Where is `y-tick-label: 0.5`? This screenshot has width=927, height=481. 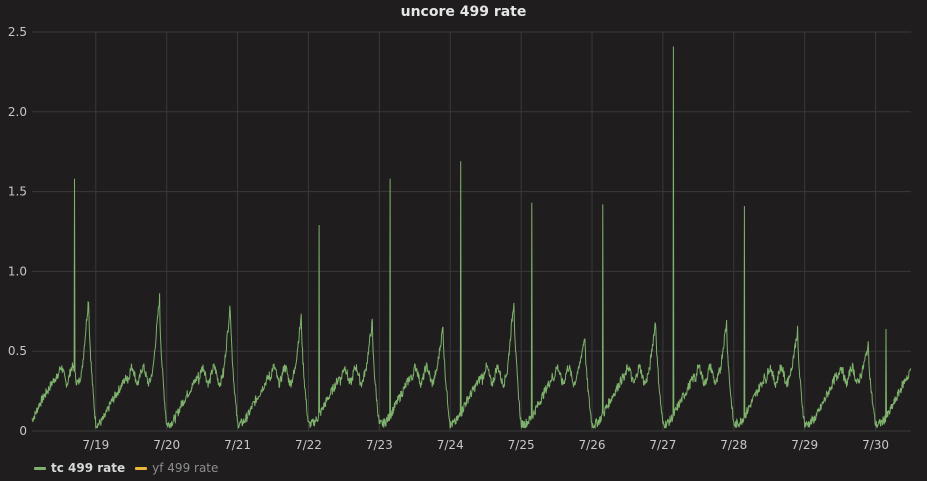 y-tick-label: 0.5 is located at coordinates (17, 351).